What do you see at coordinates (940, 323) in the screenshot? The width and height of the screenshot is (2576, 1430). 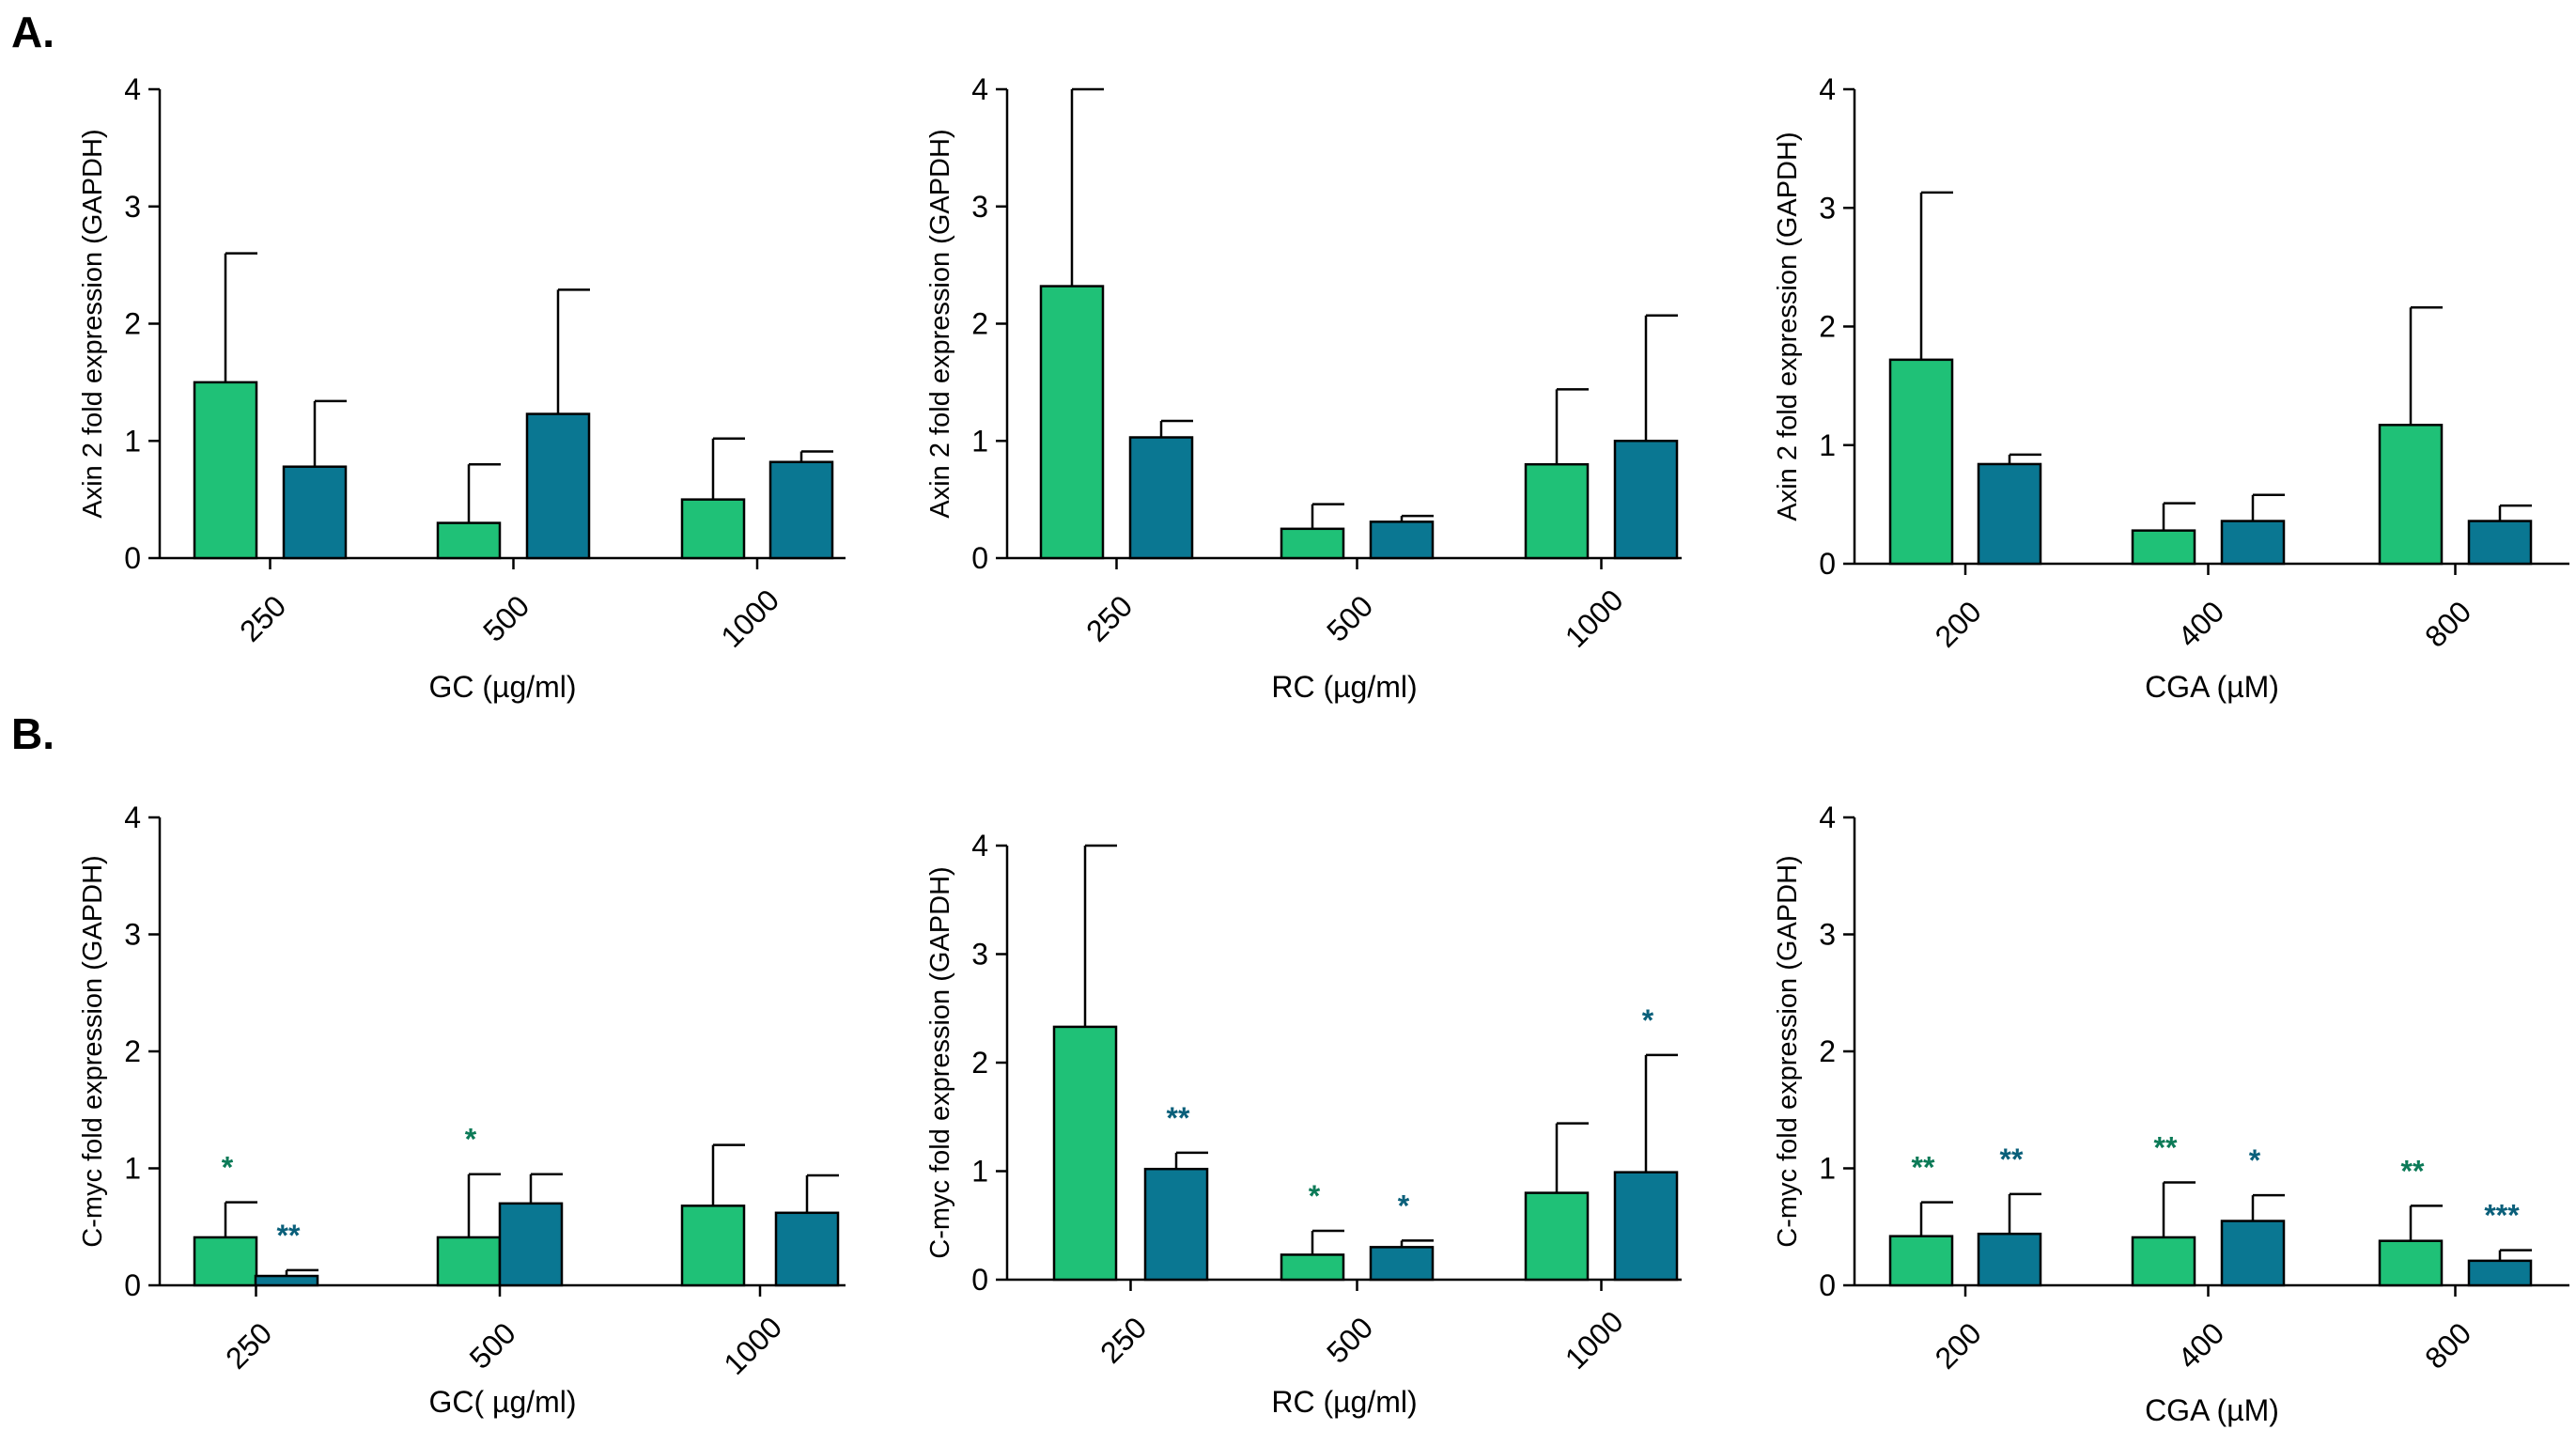 I see `y-axis-label: Axin 2 fold expression (GAPDH)` at bounding box center [940, 323].